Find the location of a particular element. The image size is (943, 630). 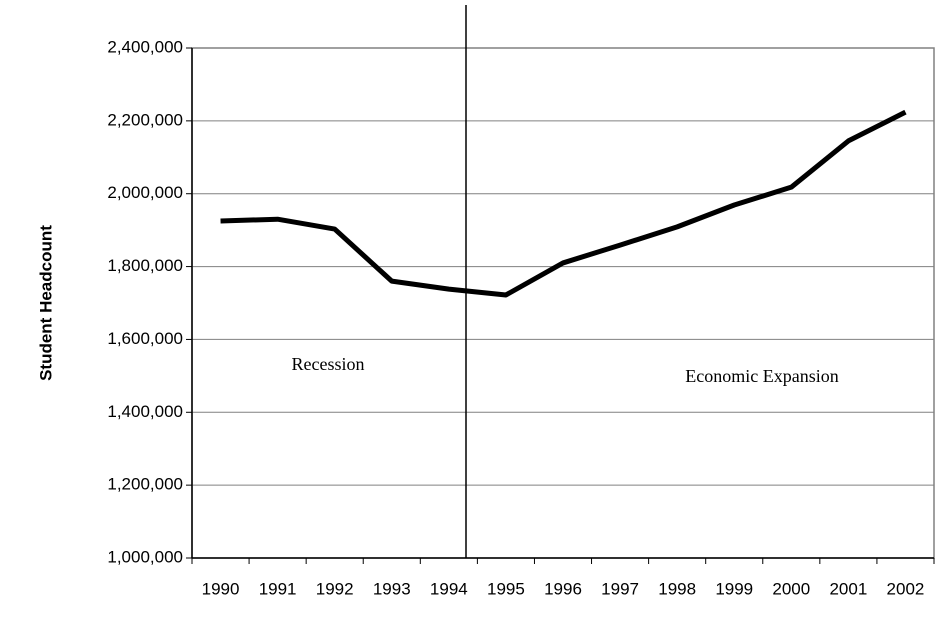

annotation: Recession is located at coordinates (328, 364).